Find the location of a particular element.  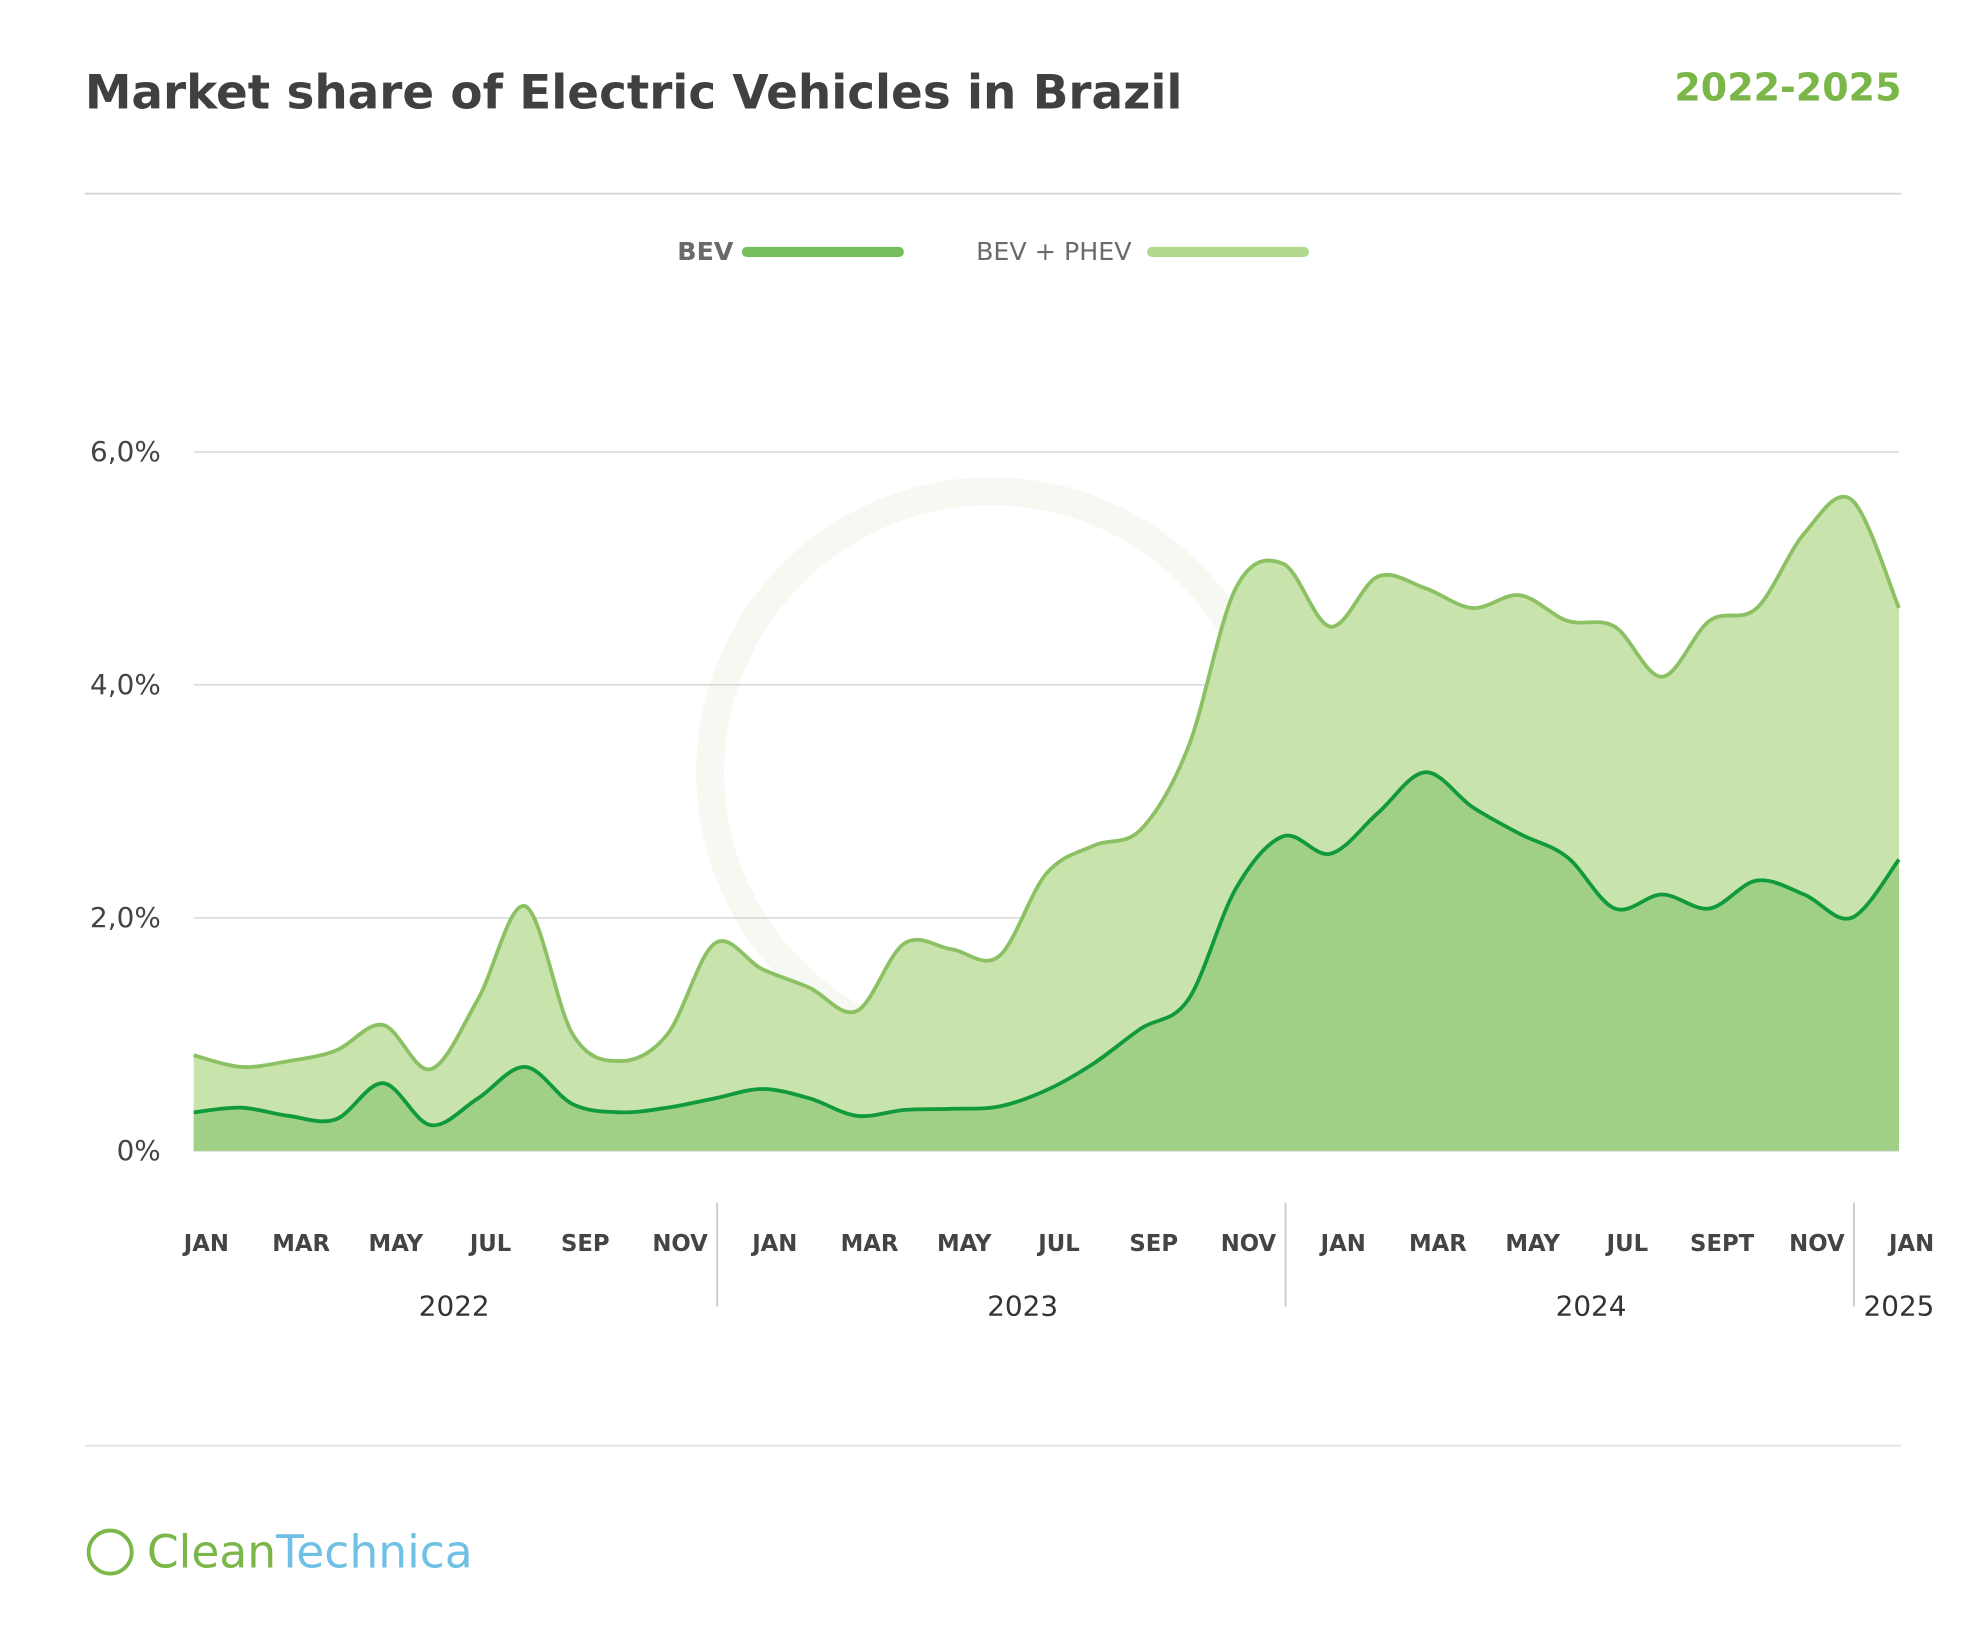

x-tick-label: SEPT is located at coordinates (1722, 1244).